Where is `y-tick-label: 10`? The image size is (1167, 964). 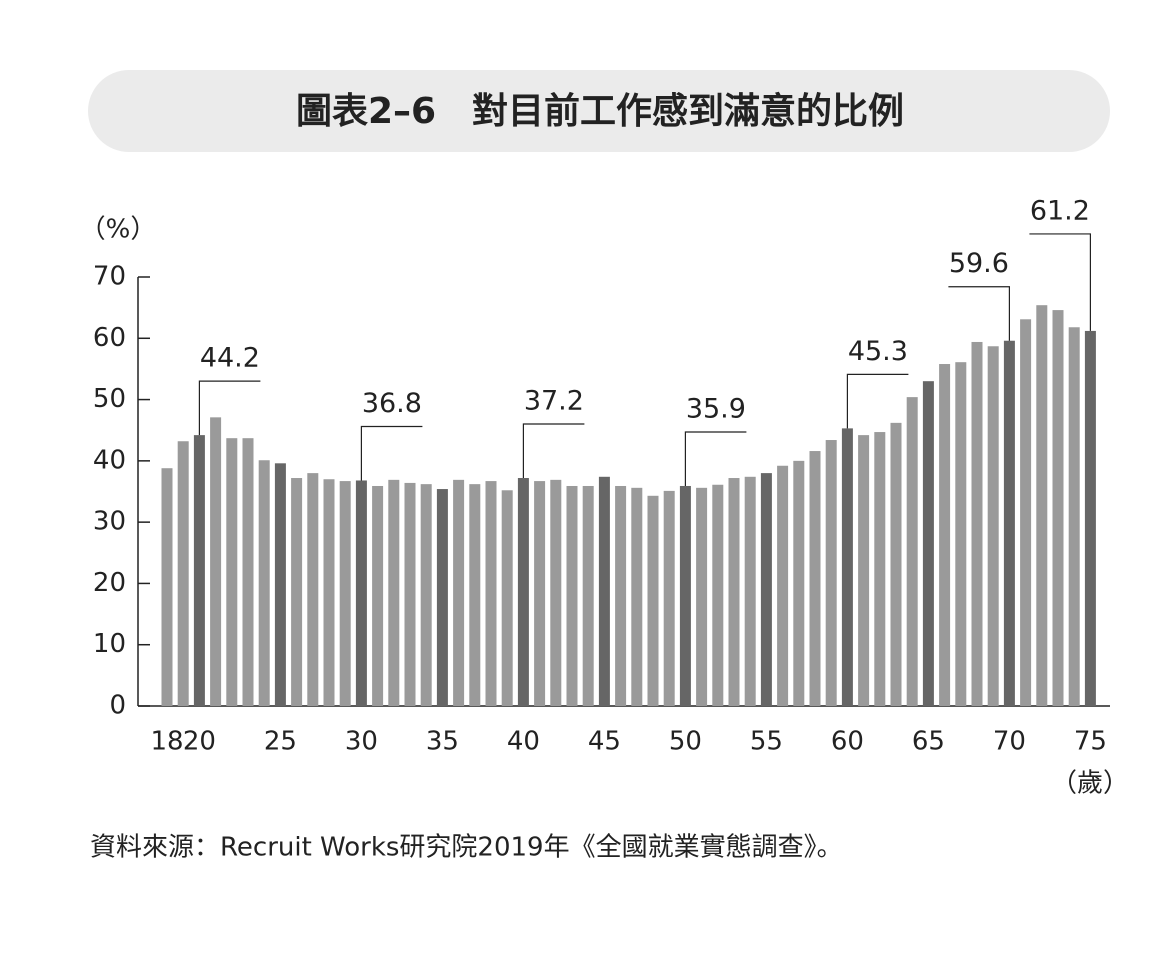
y-tick-label: 10 is located at coordinates (109, 644).